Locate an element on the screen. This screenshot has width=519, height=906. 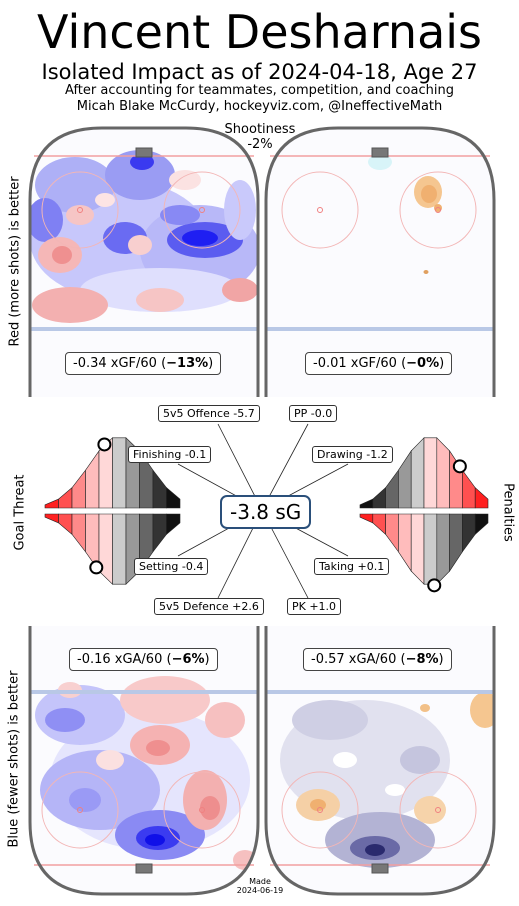
player-name: Vincent Desharnais is located at coordinates (259, 32).